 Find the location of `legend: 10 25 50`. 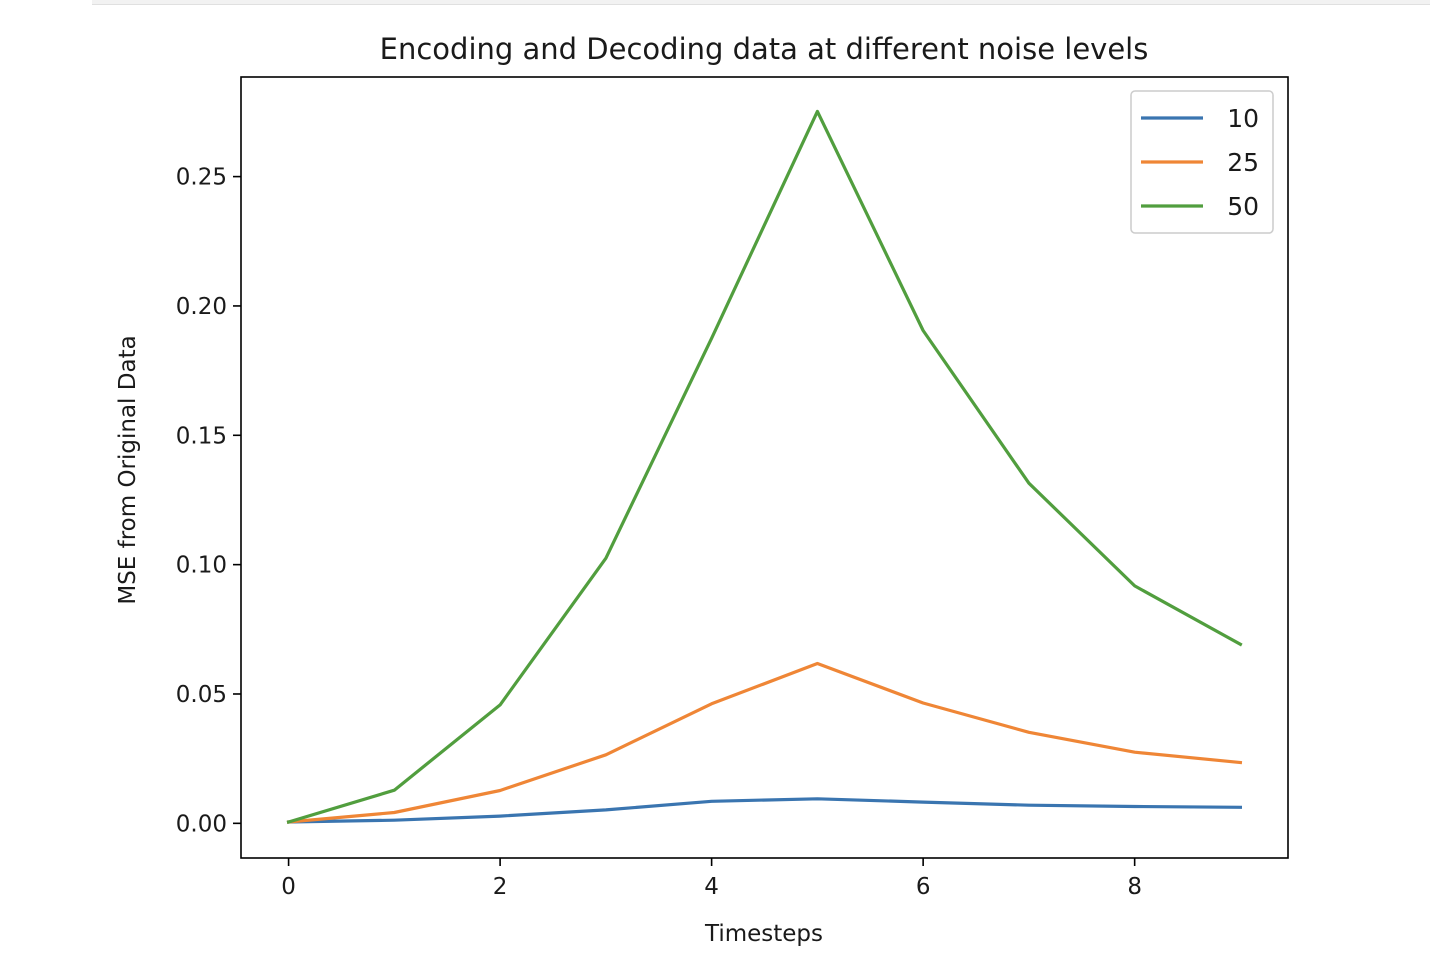

legend: 10 25 50 is located at coordinates (1202, 162).